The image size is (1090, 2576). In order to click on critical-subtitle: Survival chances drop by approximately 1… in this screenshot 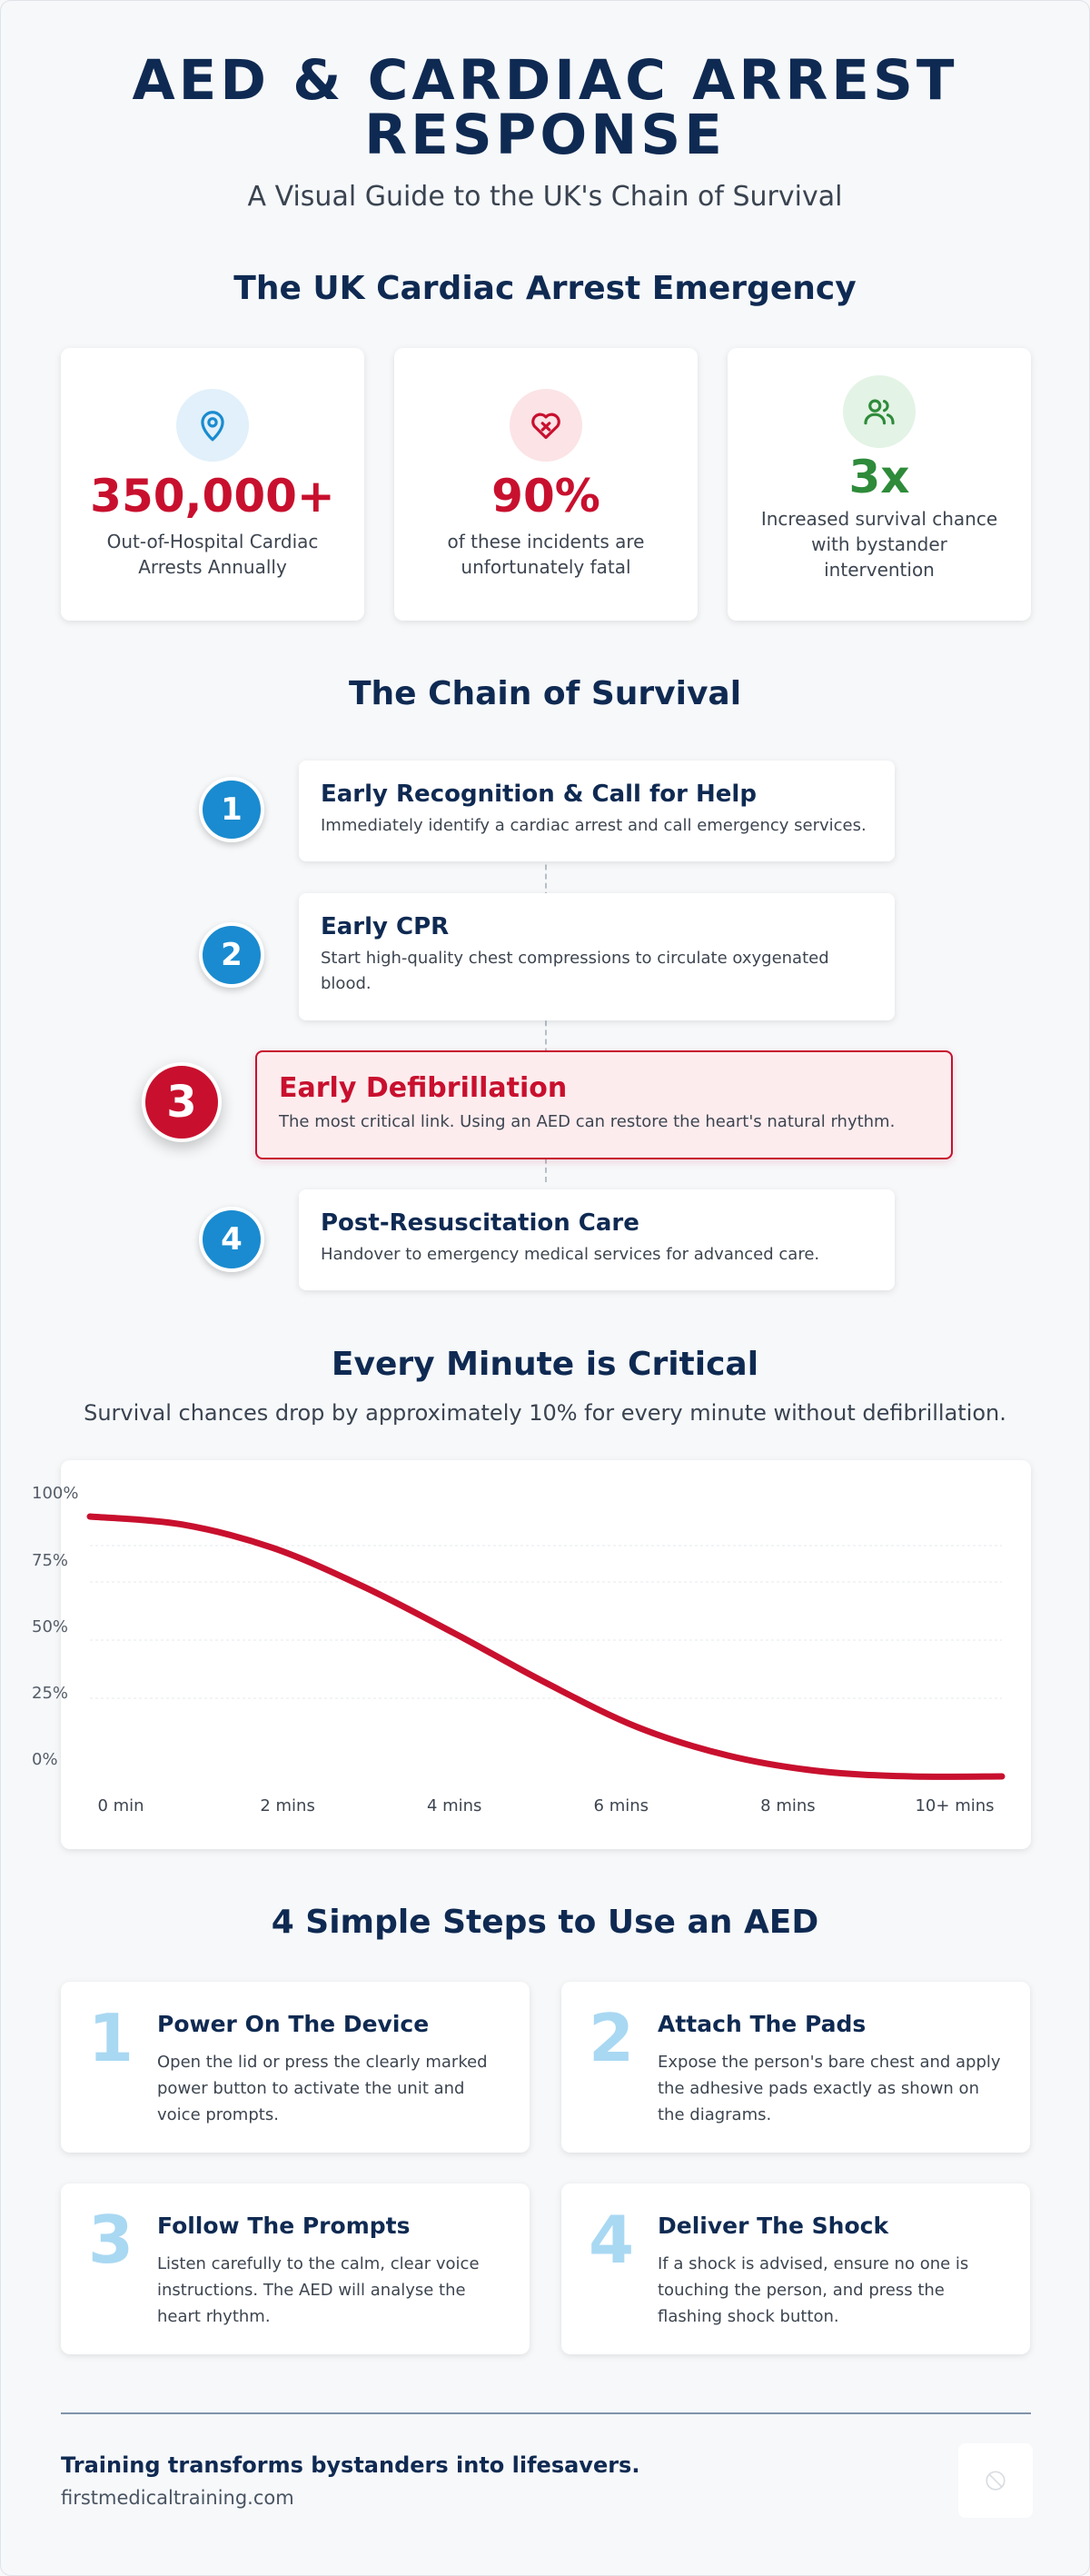, I will do `click(545, 1413)`.